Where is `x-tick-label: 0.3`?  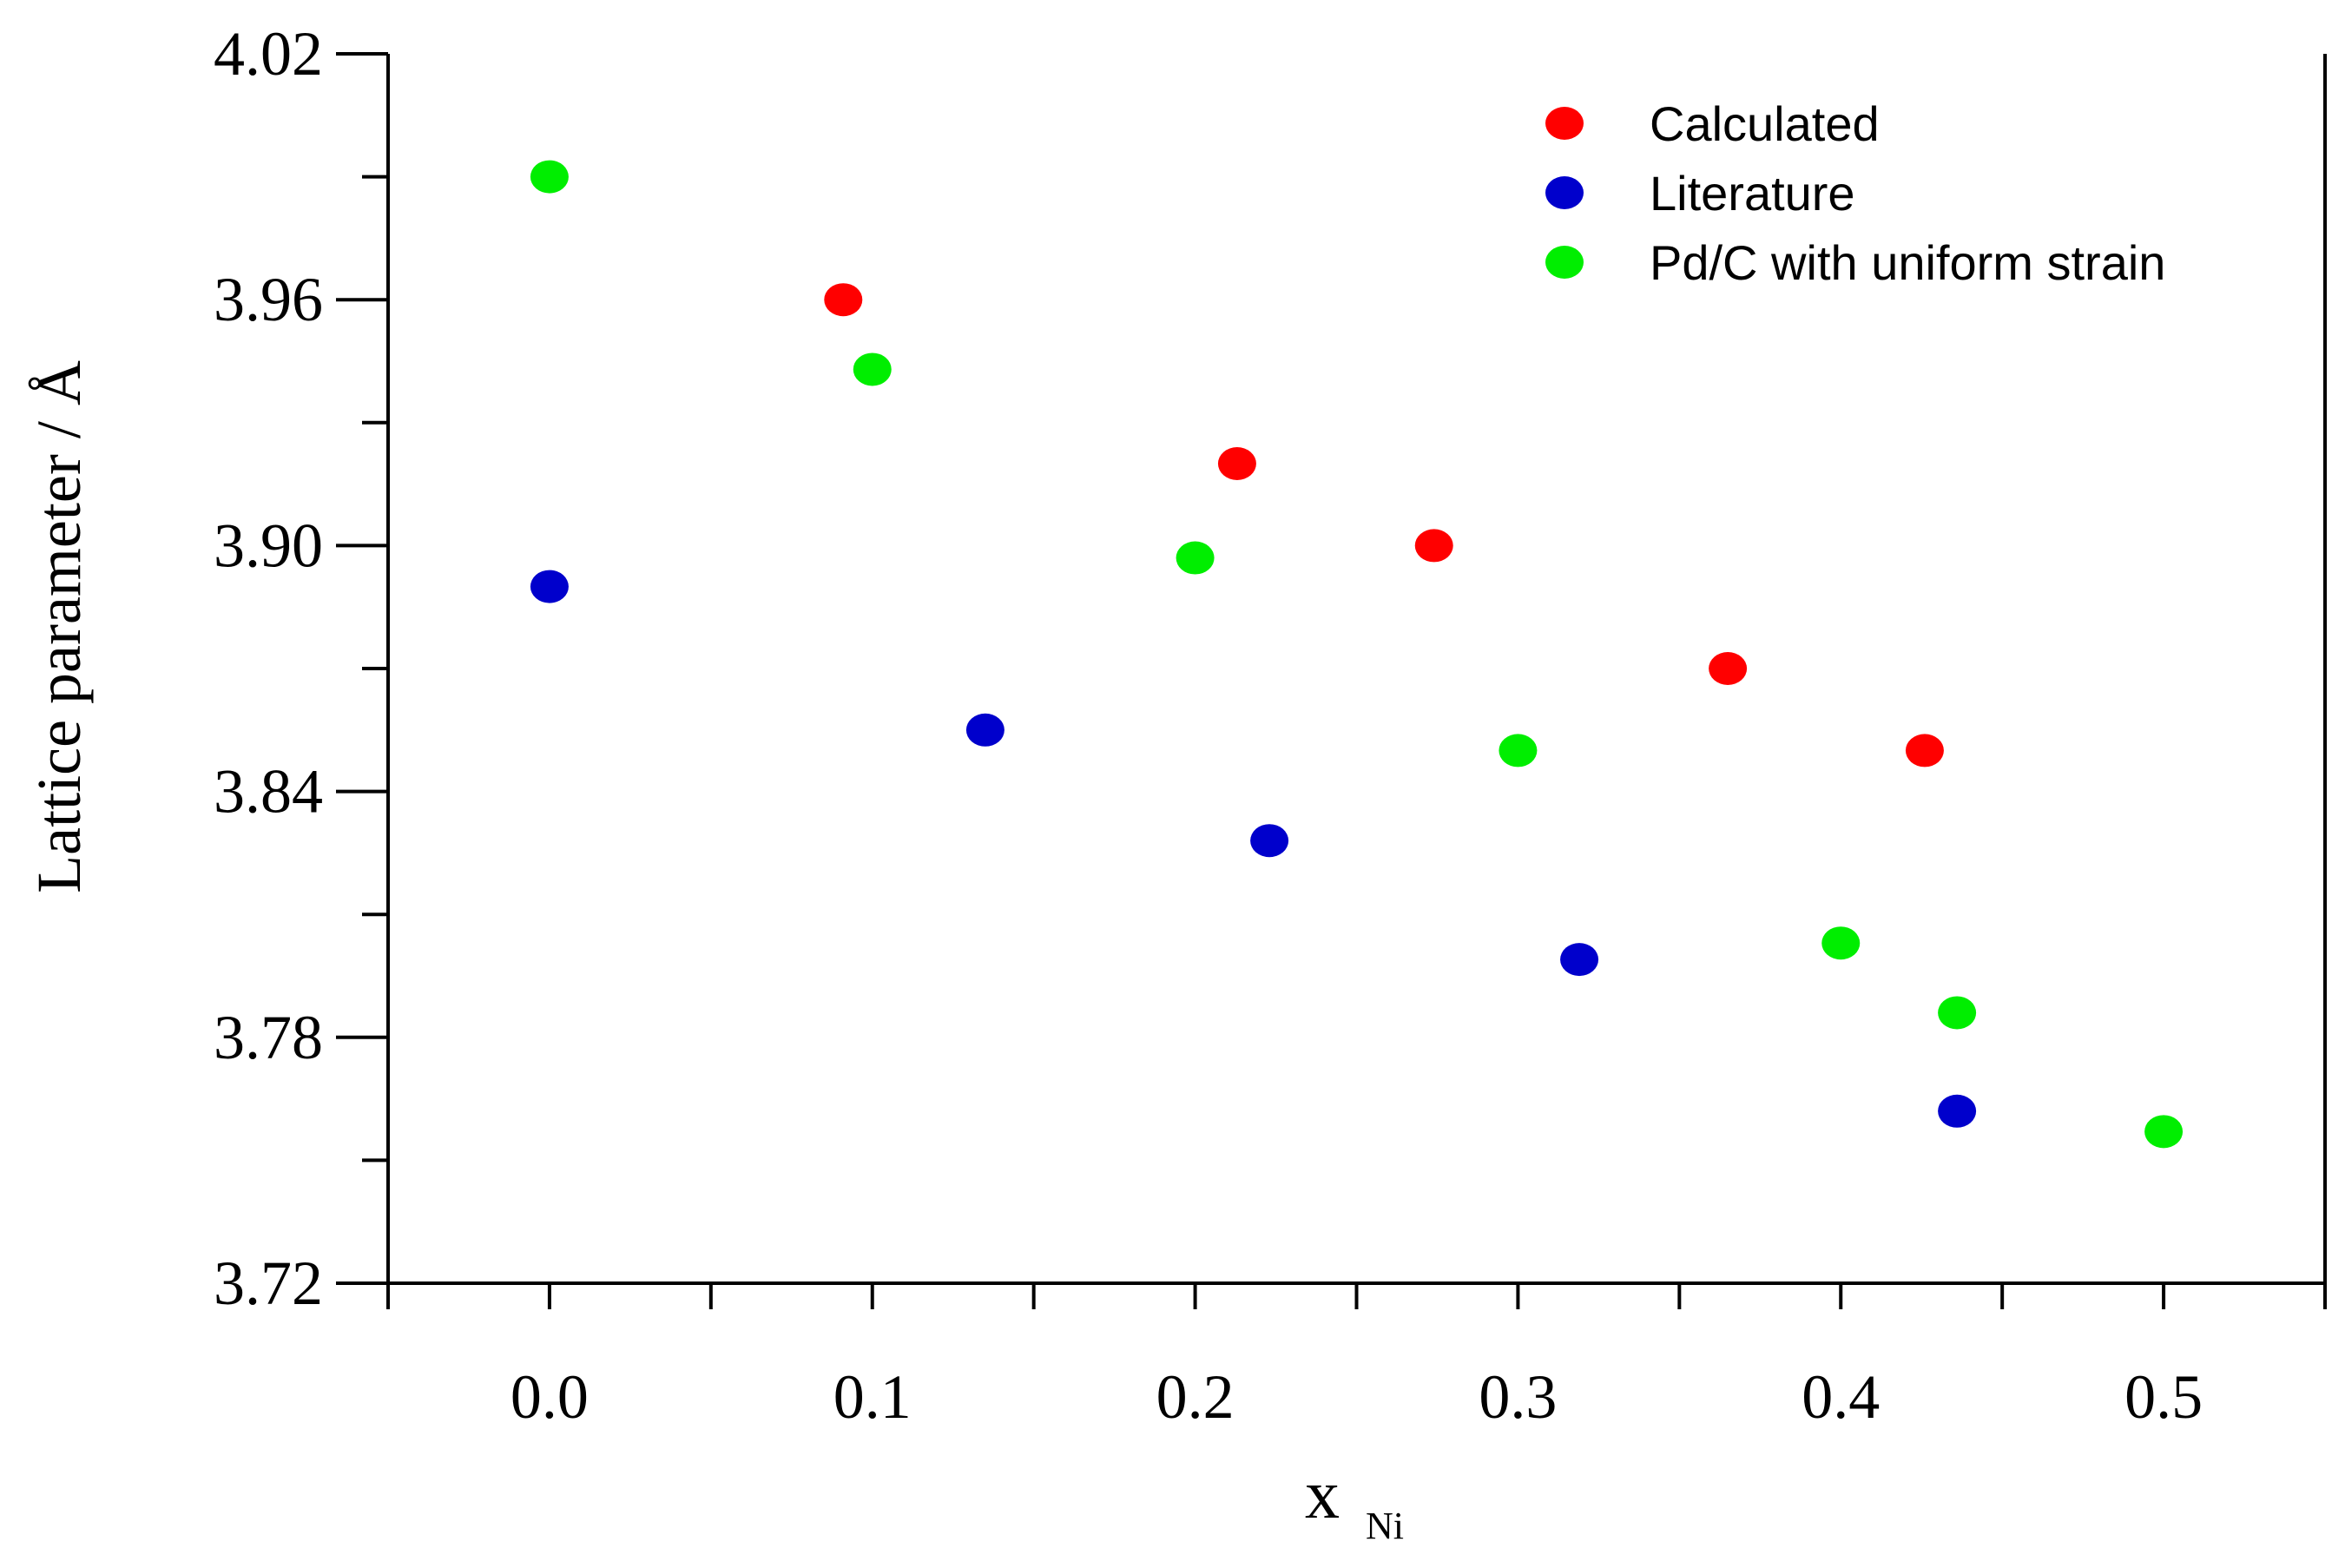
x-tick-label: 0.3 is located at coordinates (1518, 1397).